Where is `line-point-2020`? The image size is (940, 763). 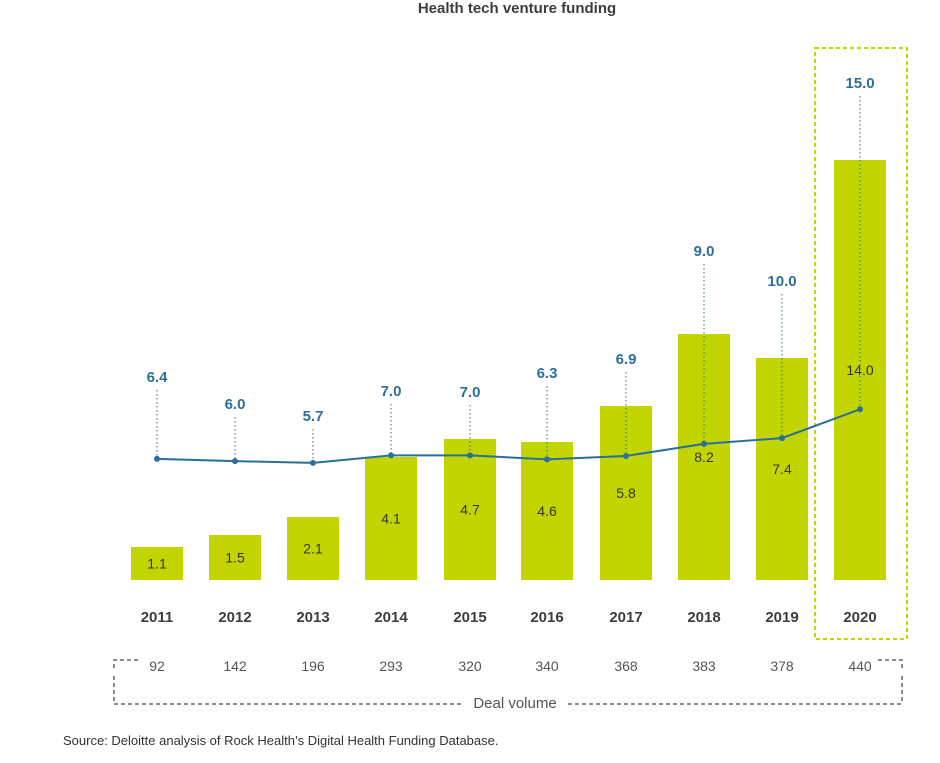 line-point-2020 is located at coordinates (860, 409).